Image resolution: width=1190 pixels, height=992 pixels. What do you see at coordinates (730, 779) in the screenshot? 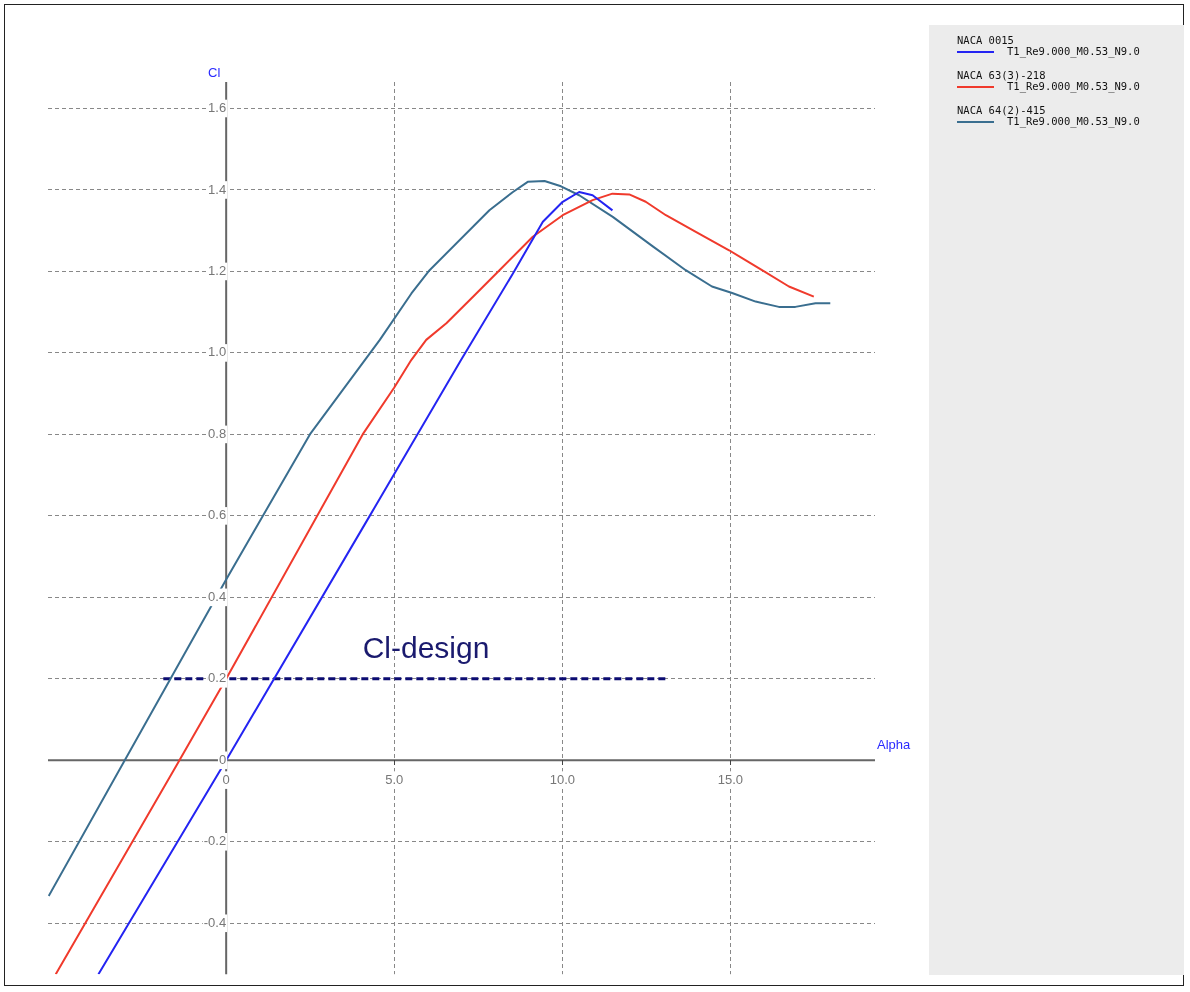
I see `x-tick-label: 15.0` at bounding box center [730, 779].